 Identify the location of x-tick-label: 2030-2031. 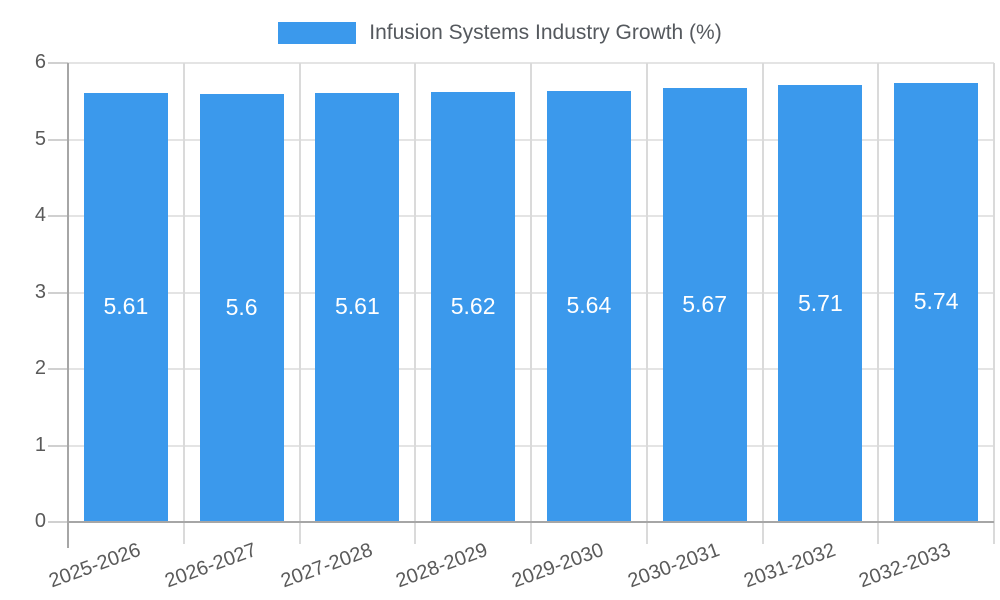
(674, 565).